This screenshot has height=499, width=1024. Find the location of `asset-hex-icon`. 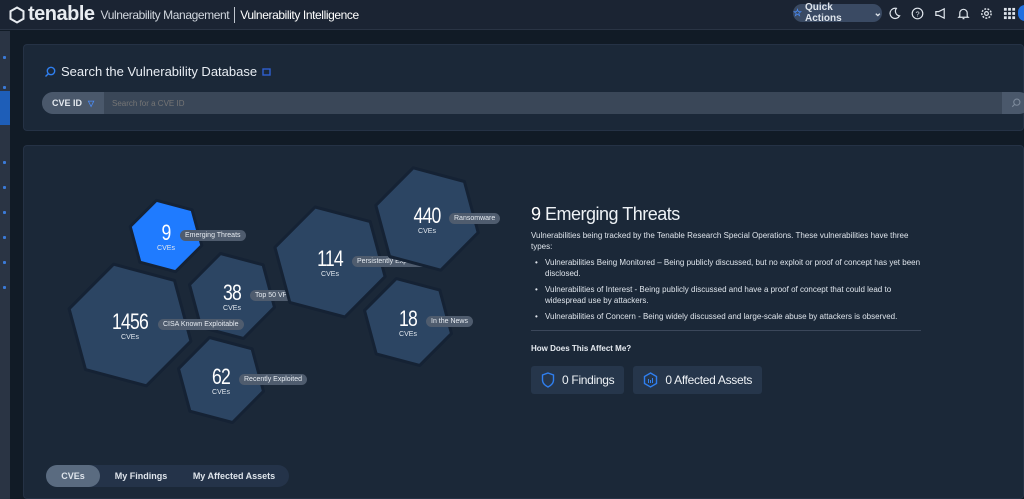

asset-hex-icon is located at coordinates (651, 380).